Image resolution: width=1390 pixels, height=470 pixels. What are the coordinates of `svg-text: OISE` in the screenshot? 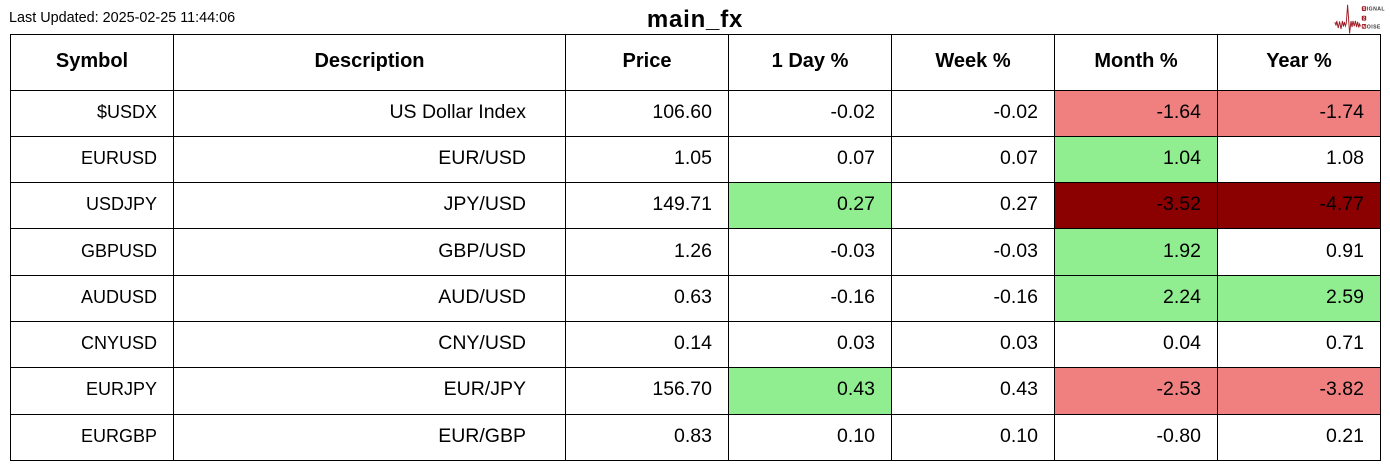 It's located at (1374, 28).